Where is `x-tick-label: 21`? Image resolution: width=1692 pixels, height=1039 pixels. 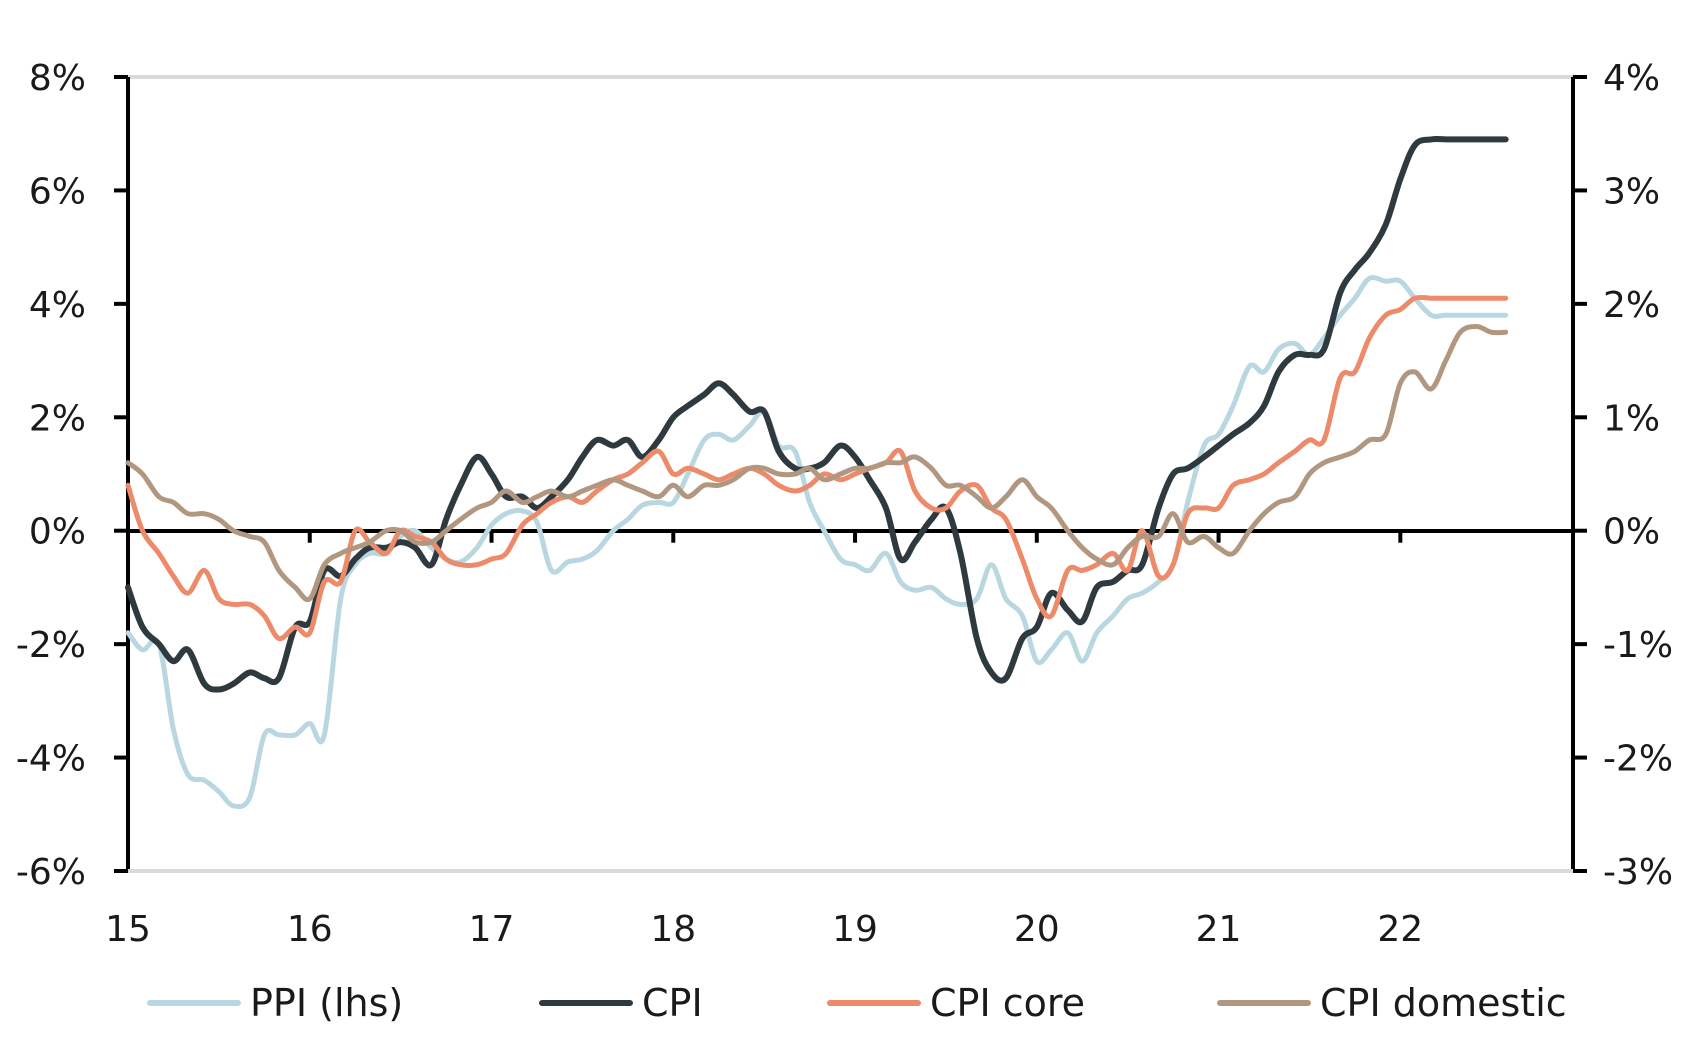
x-tick-label: 21 is located at coordinates (1219, 929).